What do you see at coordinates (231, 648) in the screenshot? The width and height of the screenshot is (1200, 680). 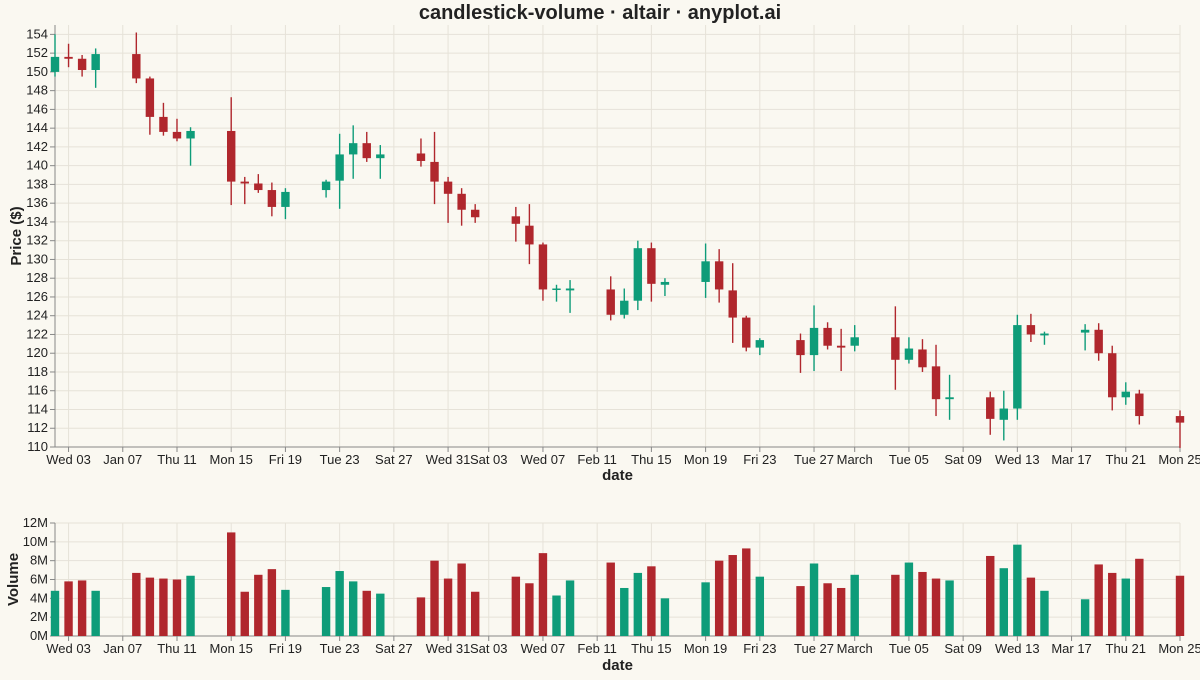 I see `volume-x-tick-label: Mon 15` at bounding box center [231, 648].